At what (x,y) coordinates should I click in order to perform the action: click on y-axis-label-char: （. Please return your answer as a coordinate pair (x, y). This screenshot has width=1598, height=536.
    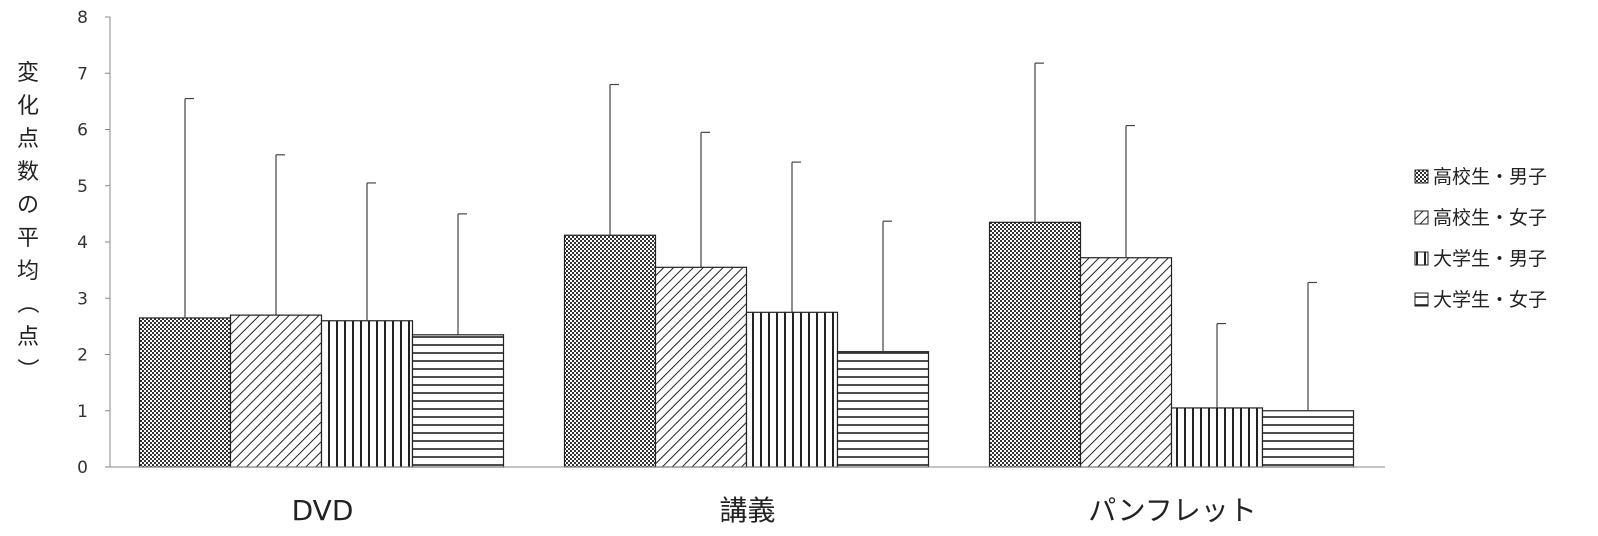
    Looking at the image, I should click on (26, 303).